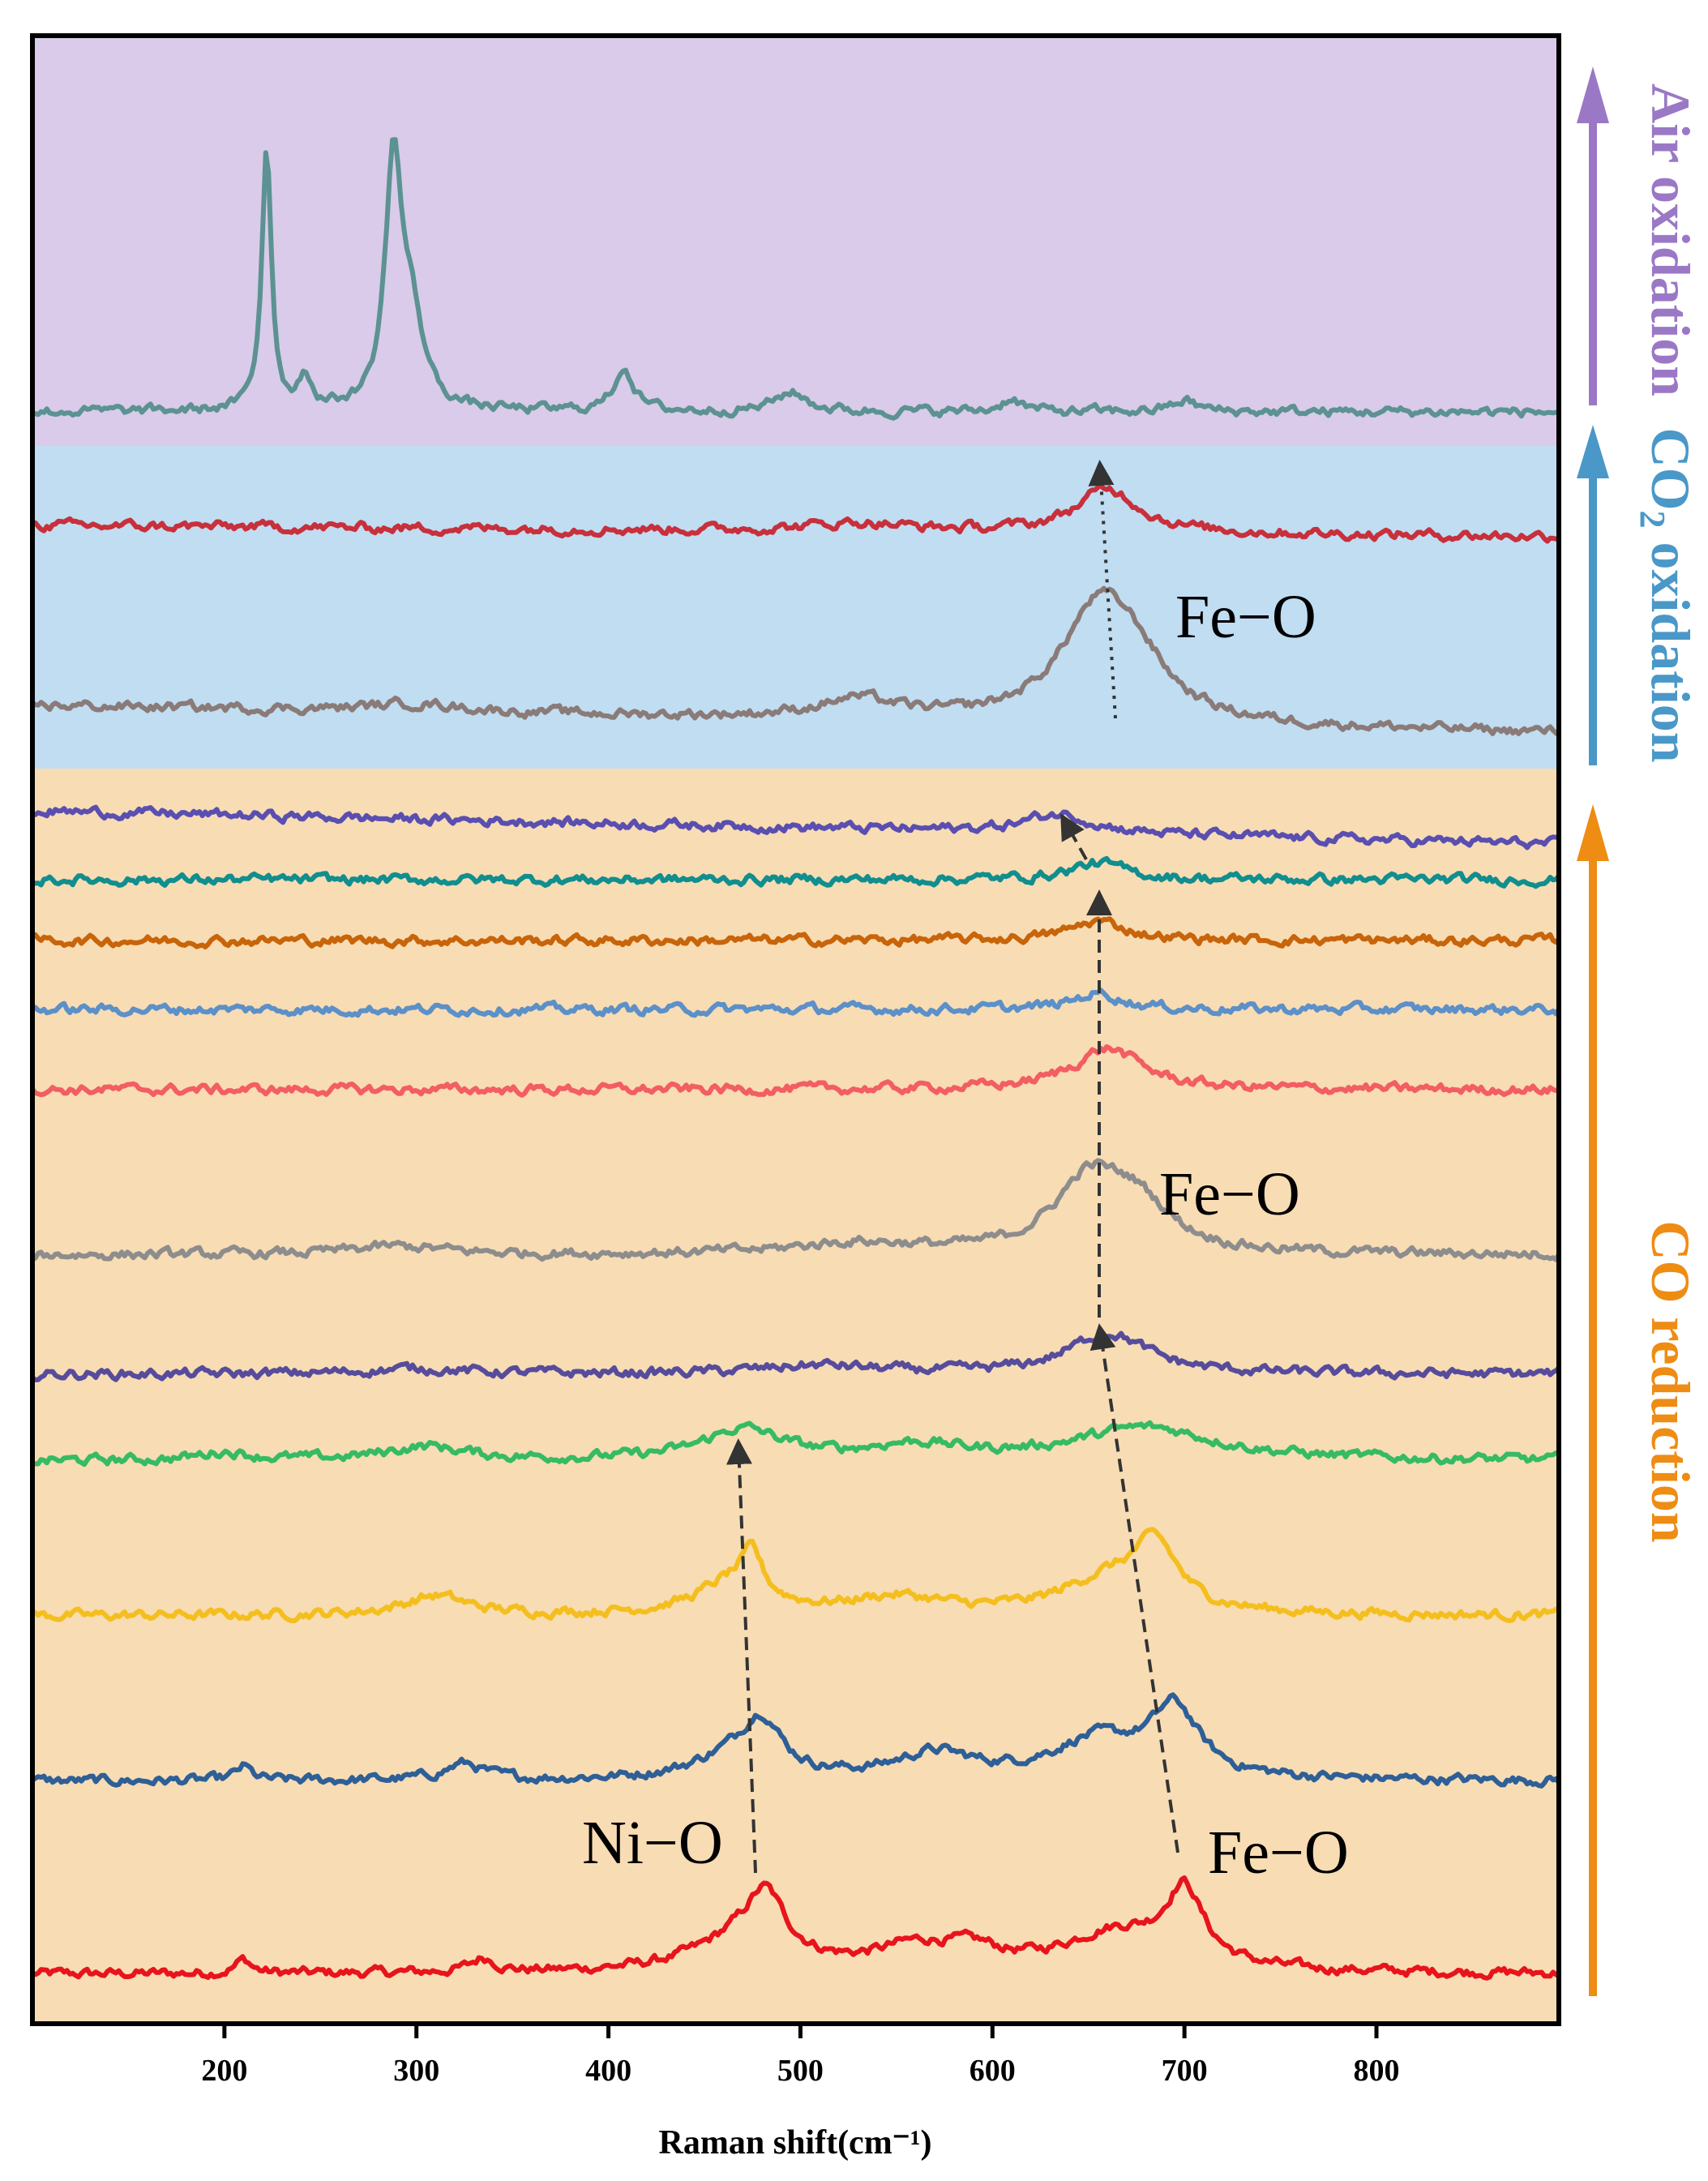 This screenshot has width=1708, height=2181. I want to click on x-tick-label: 300, so click(416, 2071).